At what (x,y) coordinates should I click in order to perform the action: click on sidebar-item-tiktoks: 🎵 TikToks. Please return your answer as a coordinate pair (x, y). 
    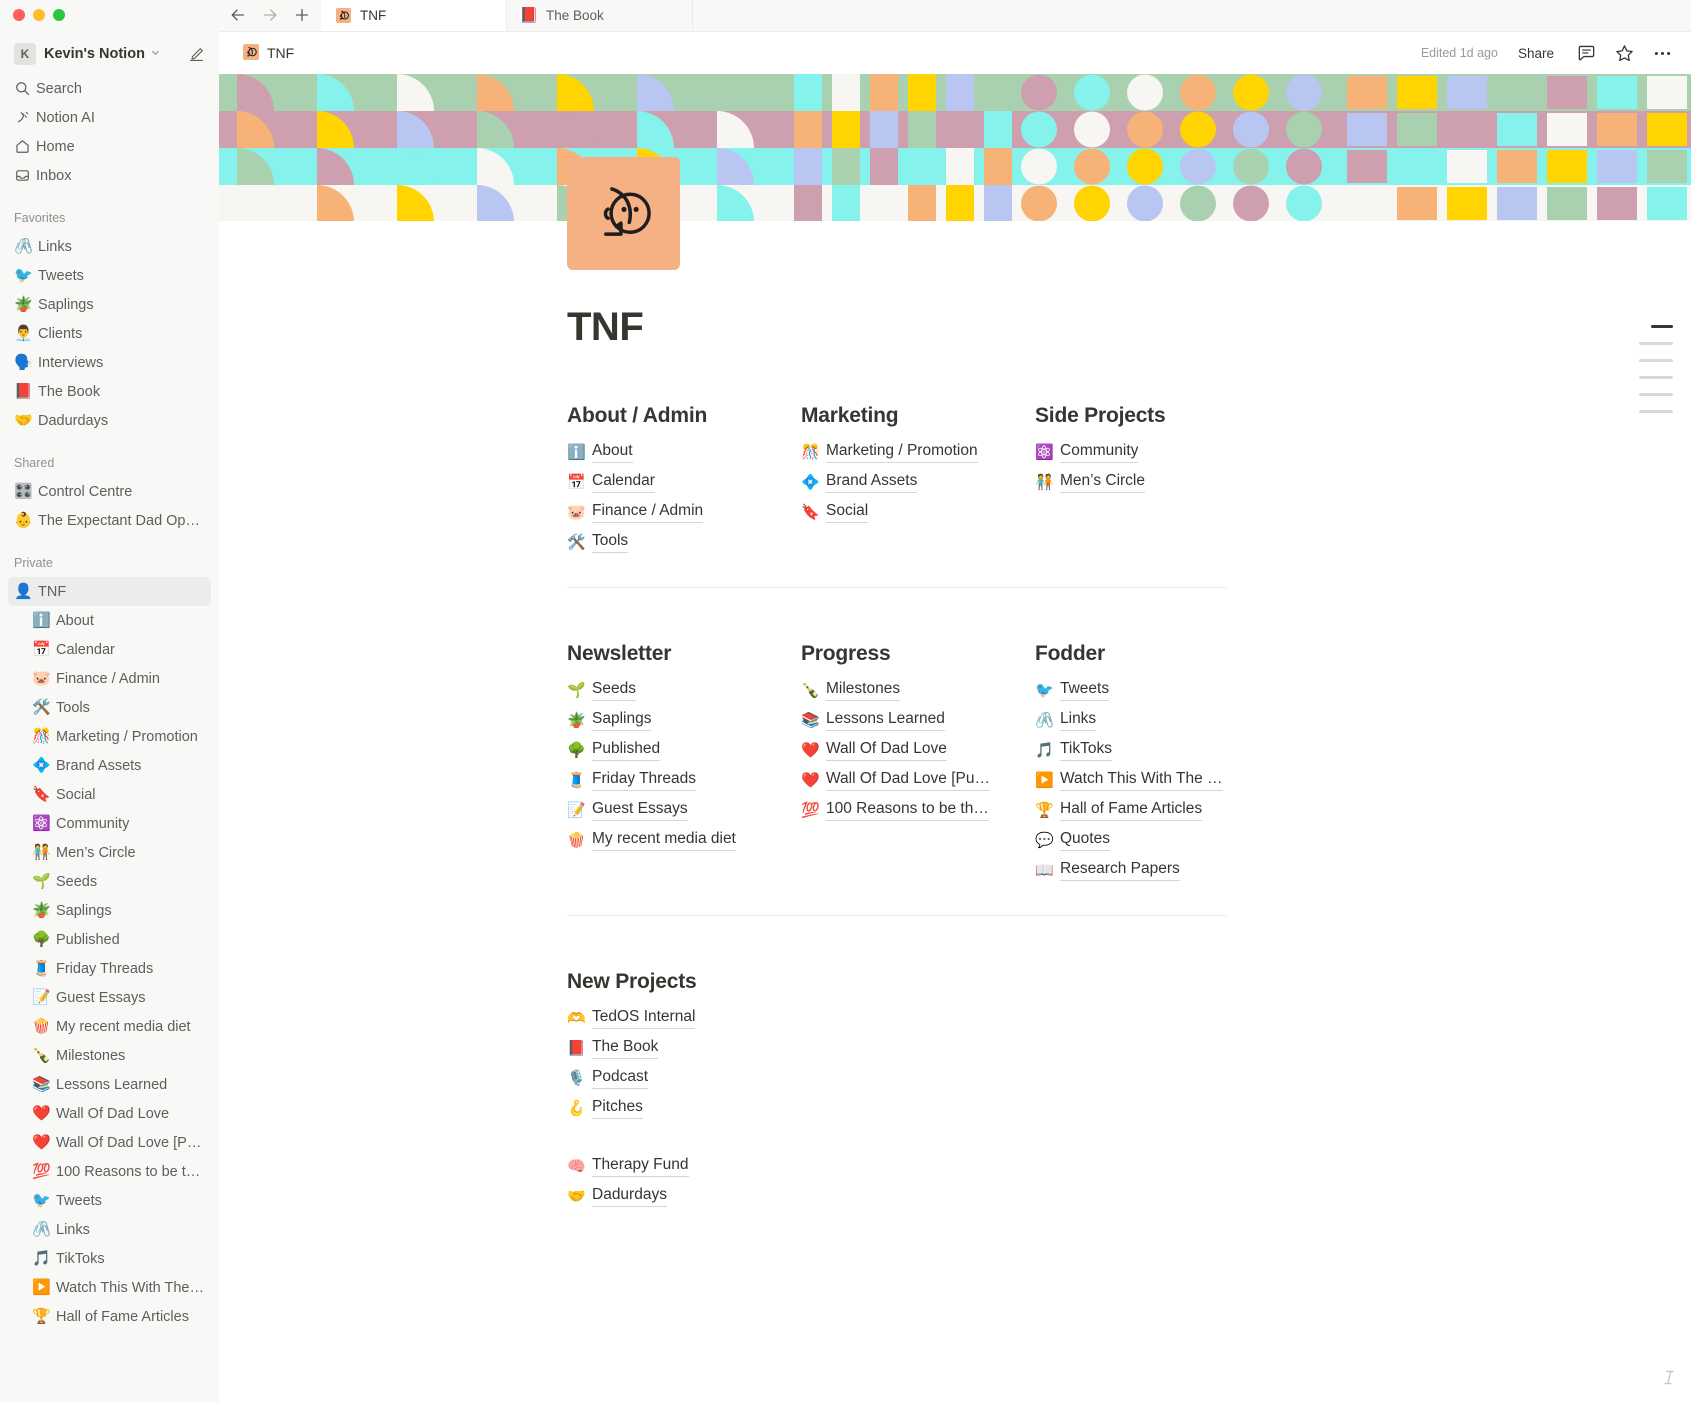
    Looking at the image, I should click on (109, 1258).